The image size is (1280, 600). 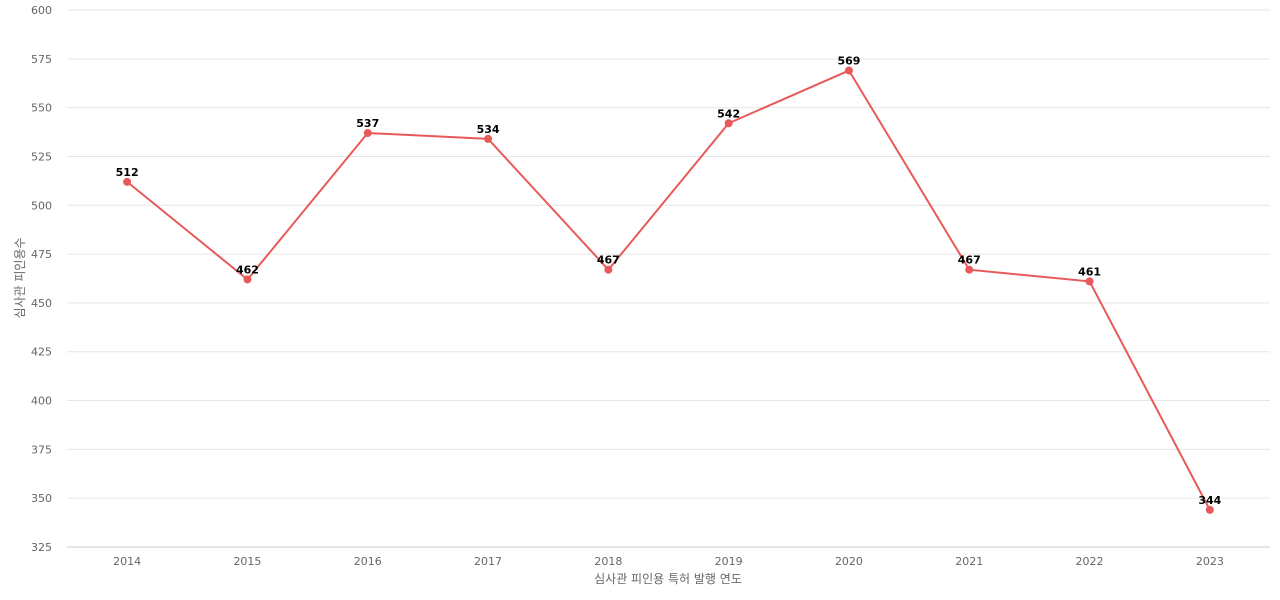 I want to click on data-label: 462, so click(x=247, y=269).